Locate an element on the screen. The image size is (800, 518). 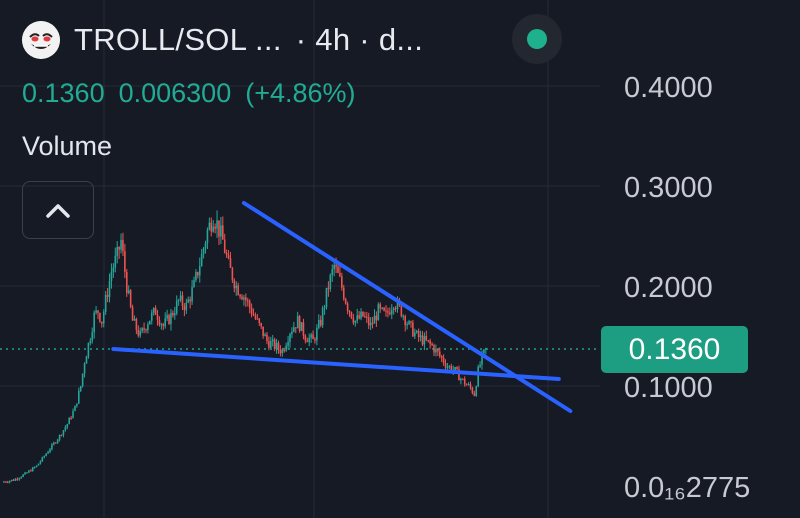
price-change: 0.006300 is located at coordinates (175, 93).